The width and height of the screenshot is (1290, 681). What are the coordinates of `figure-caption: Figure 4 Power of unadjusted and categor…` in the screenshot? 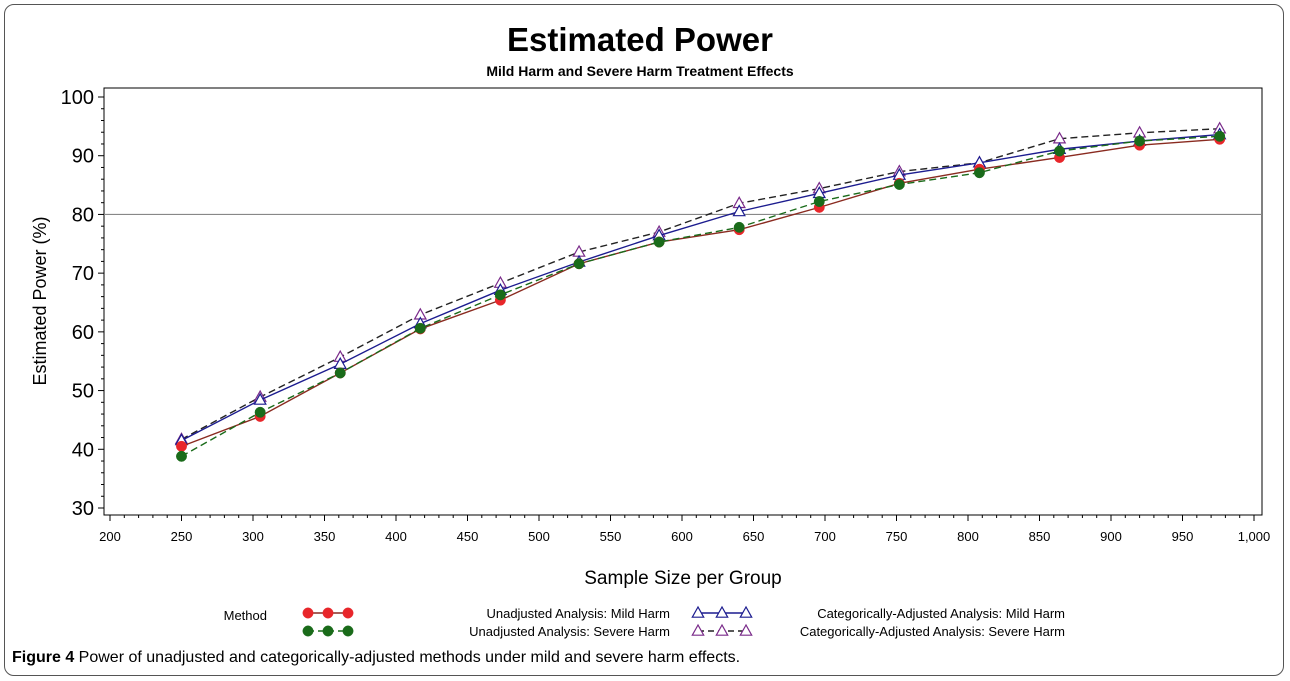 It's located at (376, 658).